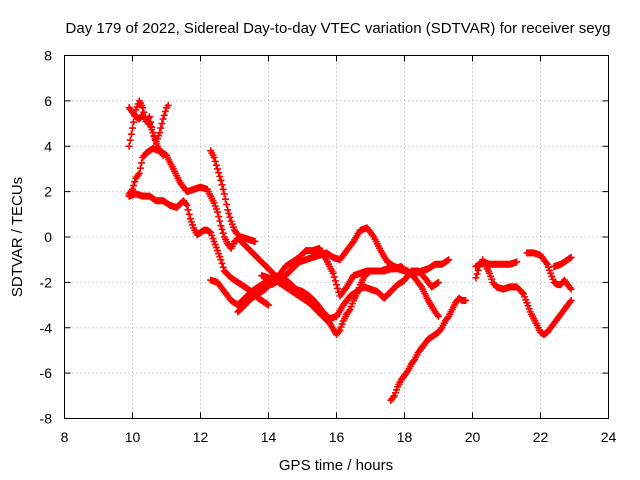 This screenshot has height=480, width=640. Describe the element at coordinates (405, 437) in the screenshot. I see `x-tick-label: 18` at that location.